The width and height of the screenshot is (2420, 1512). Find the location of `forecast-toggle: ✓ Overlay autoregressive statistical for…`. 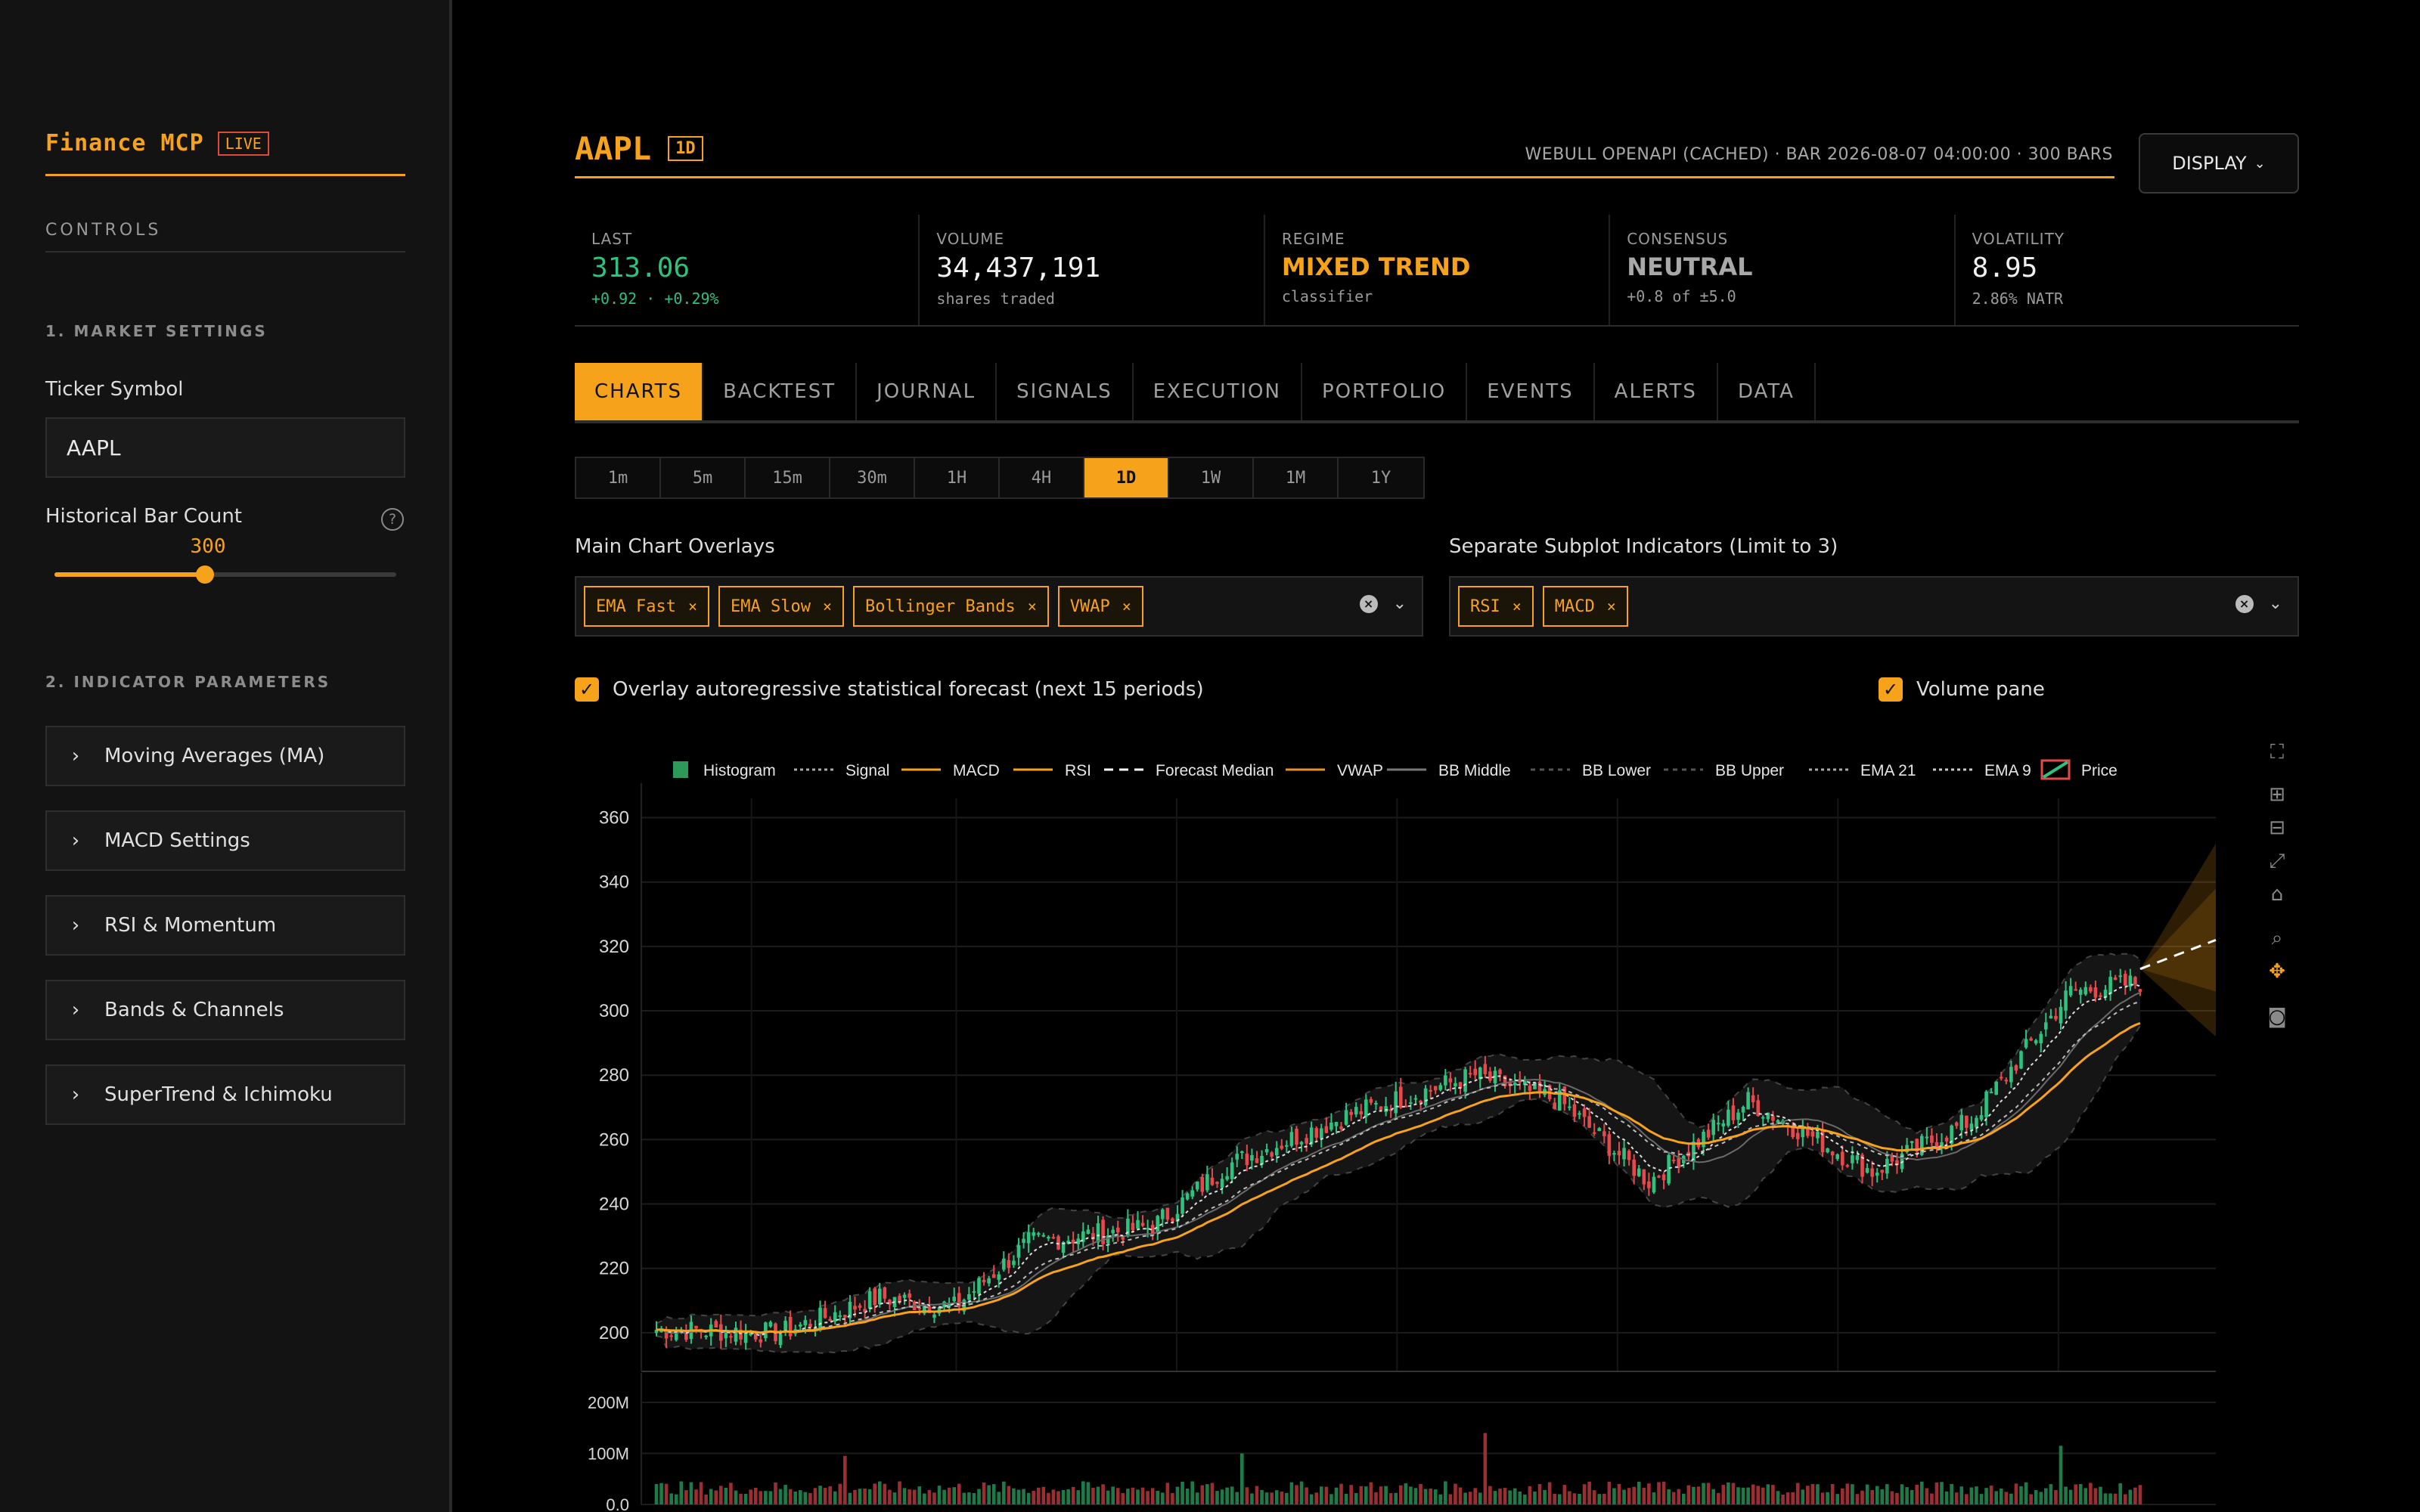

forecast-toggle: ✓ Overlay autoregressive statistical for… is located at coordinates (889, 689).